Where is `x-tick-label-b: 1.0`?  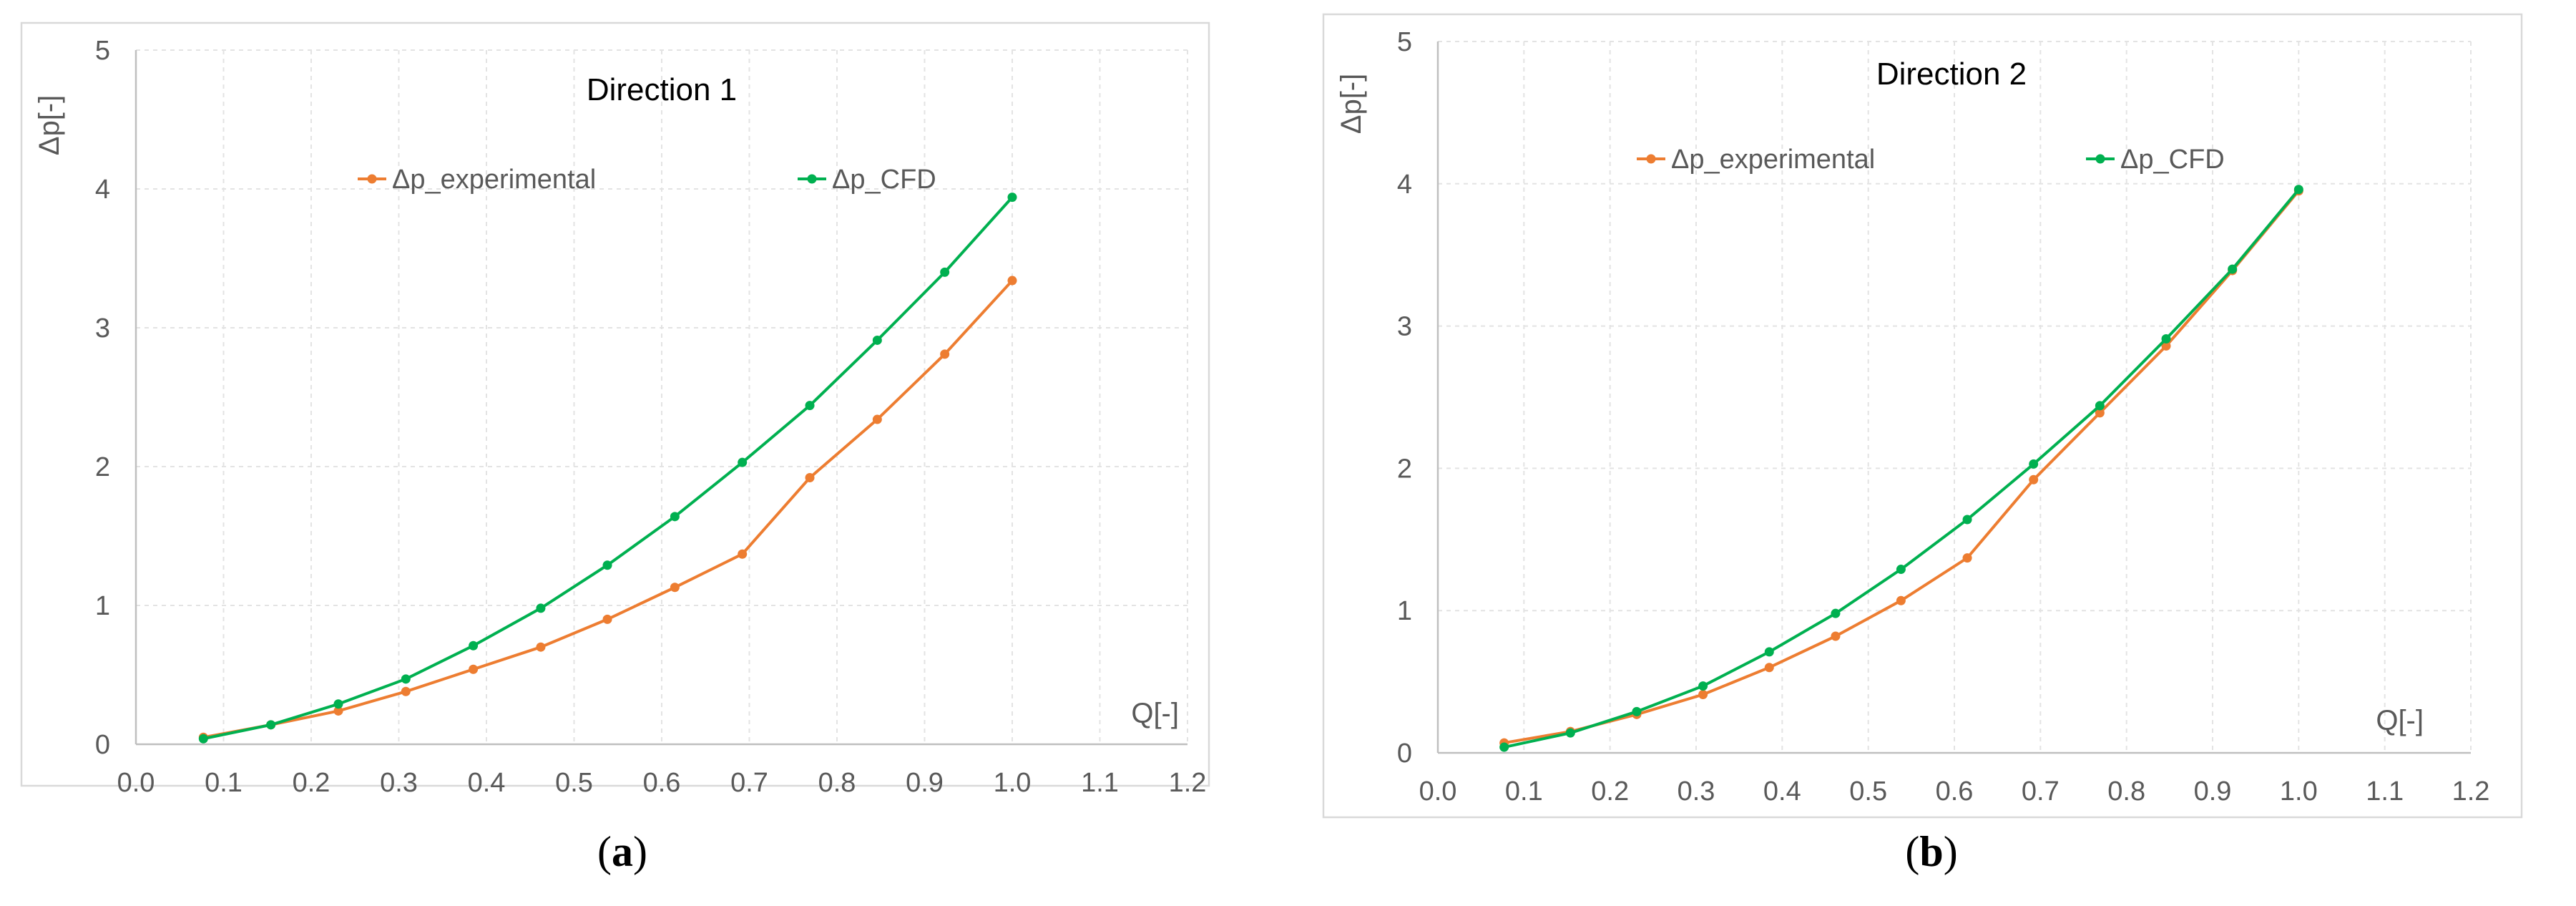
x-tick-label-b: 1.0 is located at coordinates (2299, 791).